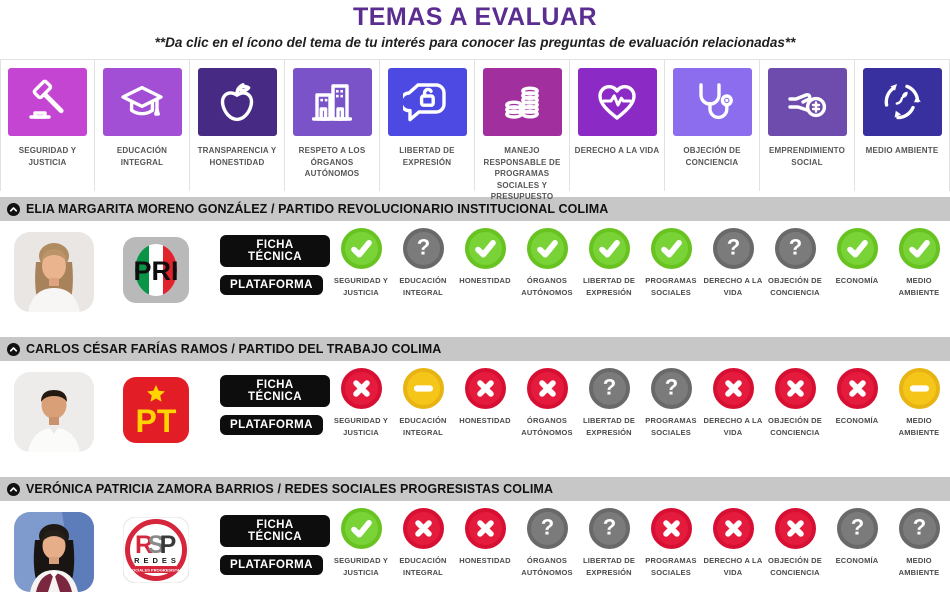  Describe the element at coordinates (157, 560) in the screenshot. I see `svg-text: REDES` at that location.